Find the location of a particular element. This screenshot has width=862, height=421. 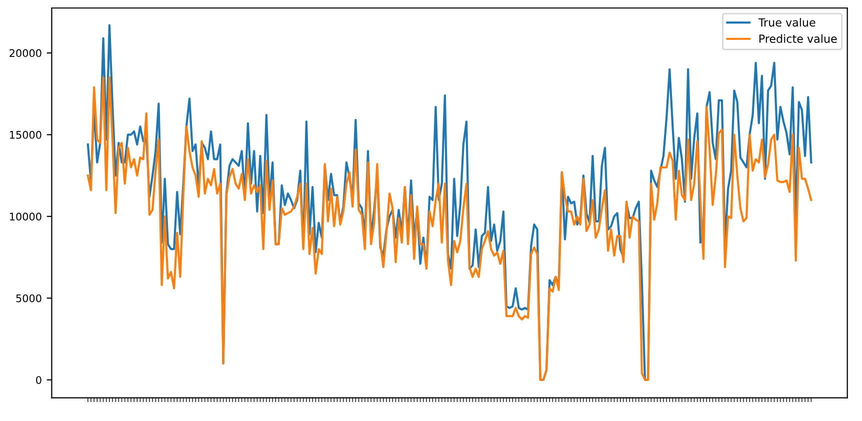

y-tick-label: 20000 is located at coordinates (26, 53).